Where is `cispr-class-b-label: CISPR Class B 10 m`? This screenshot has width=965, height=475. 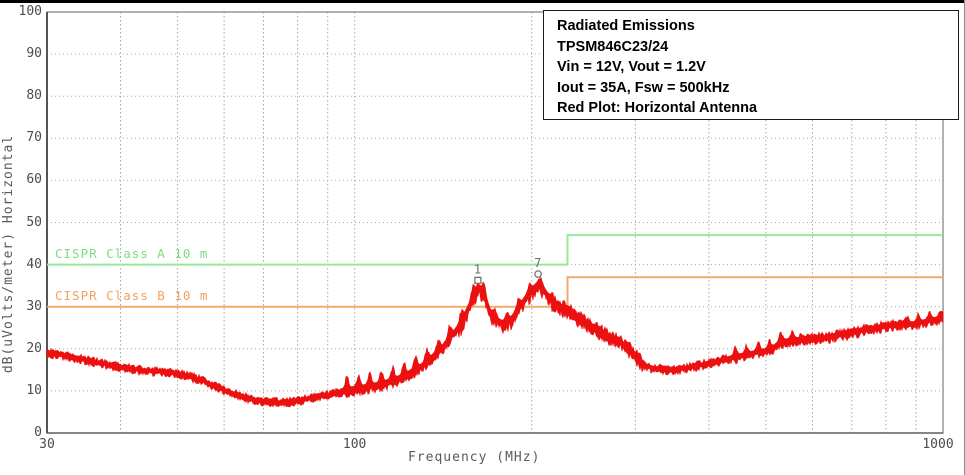 cispr-class-b-label: CISPR Class B 10 m is located at coordinates (132, 295).